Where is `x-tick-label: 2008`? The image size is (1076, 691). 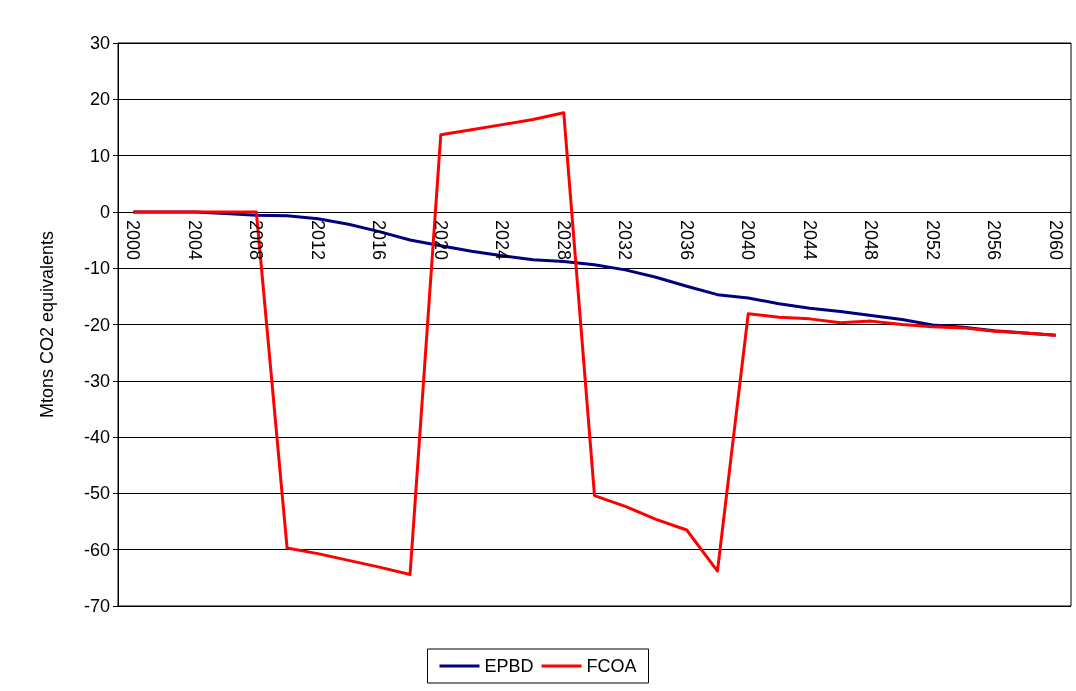 x-tick-label: 2008 is located at coordinates (256, 239).